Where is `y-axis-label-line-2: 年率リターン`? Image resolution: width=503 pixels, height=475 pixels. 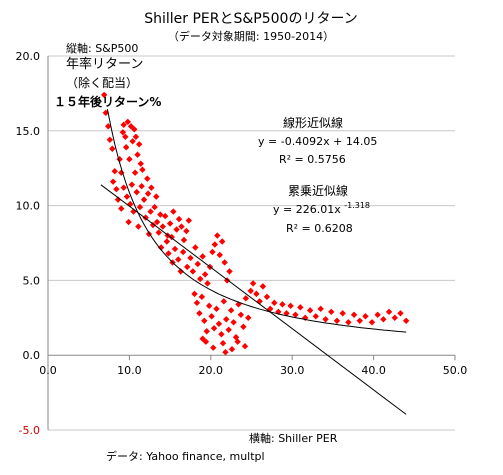
y-axis-label-line-2: 年率リターン is located at coordinates (104, 64).